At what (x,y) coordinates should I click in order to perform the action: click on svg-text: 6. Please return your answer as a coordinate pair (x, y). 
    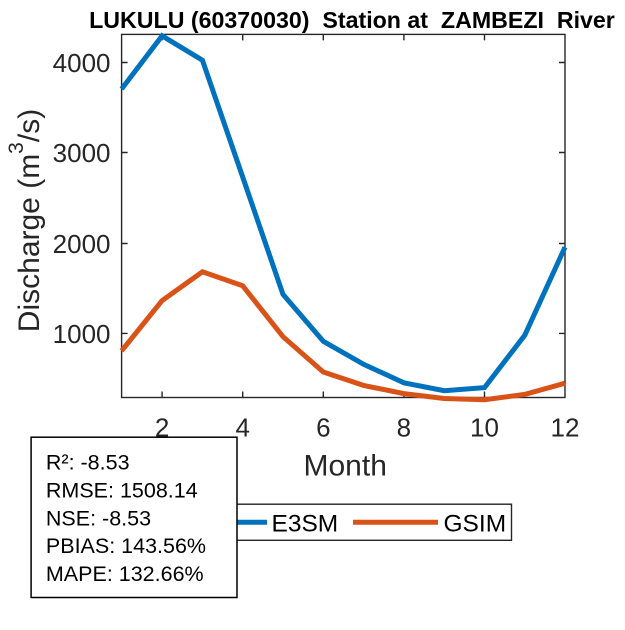
    Looking at the image, I should click on (323, 428).